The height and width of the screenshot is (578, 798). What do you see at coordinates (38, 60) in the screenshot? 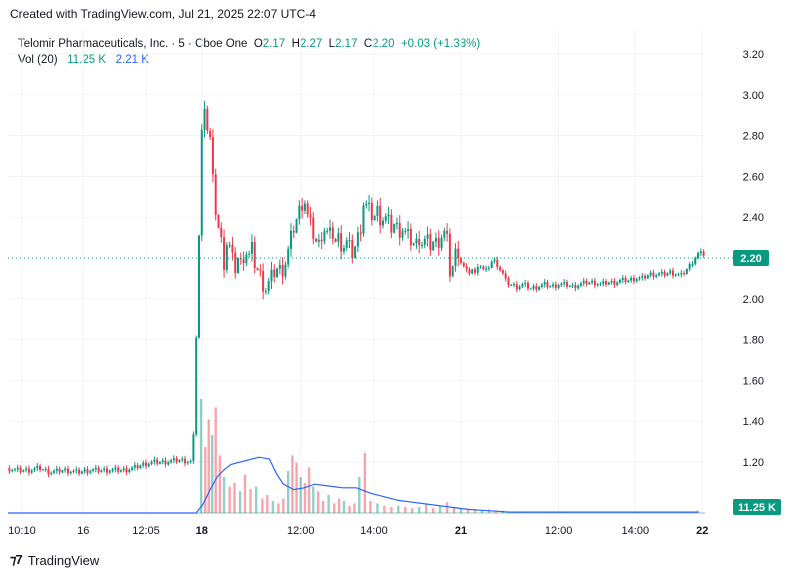
I see `volume-label: Vol (20)` at bounding box center [38, 60].